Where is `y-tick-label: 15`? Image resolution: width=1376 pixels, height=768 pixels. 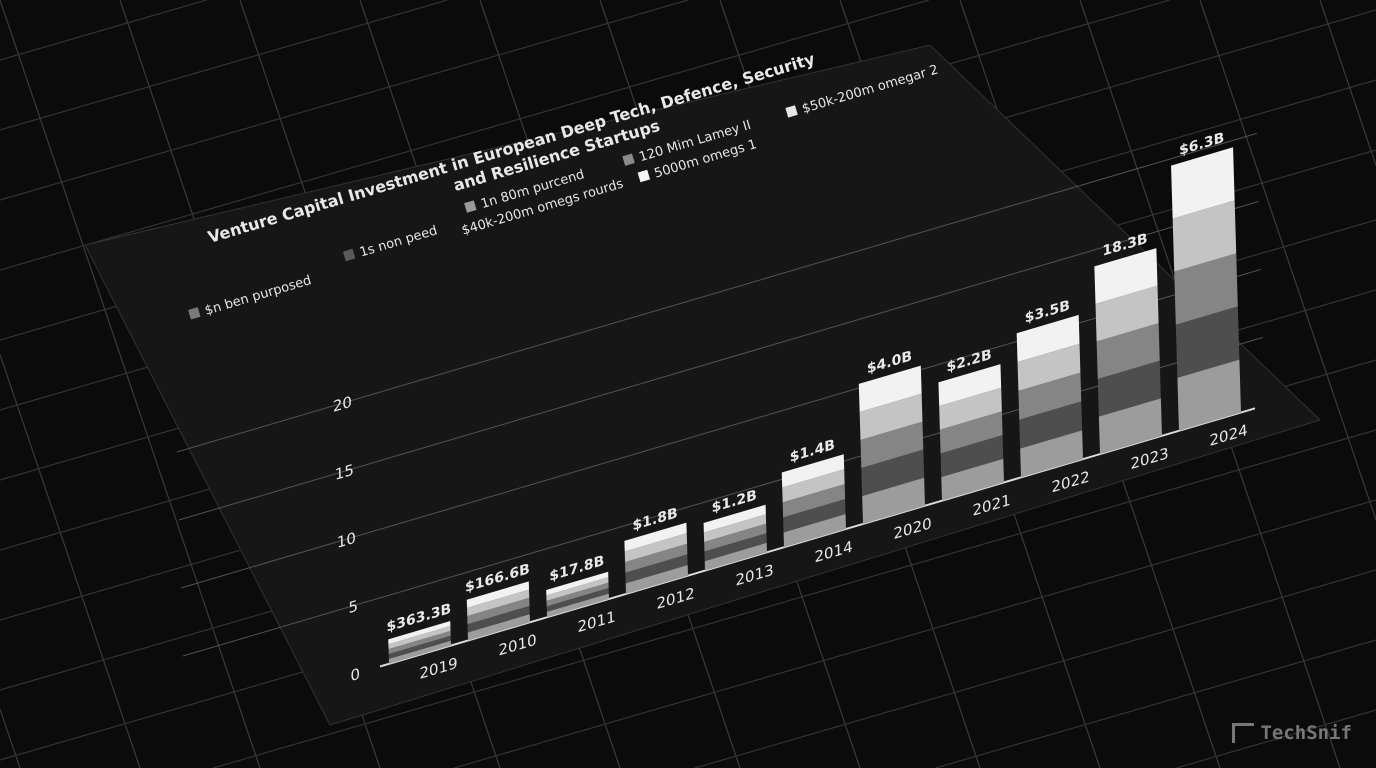
y-tick-label: 15 is located at coordinates (345, 472).